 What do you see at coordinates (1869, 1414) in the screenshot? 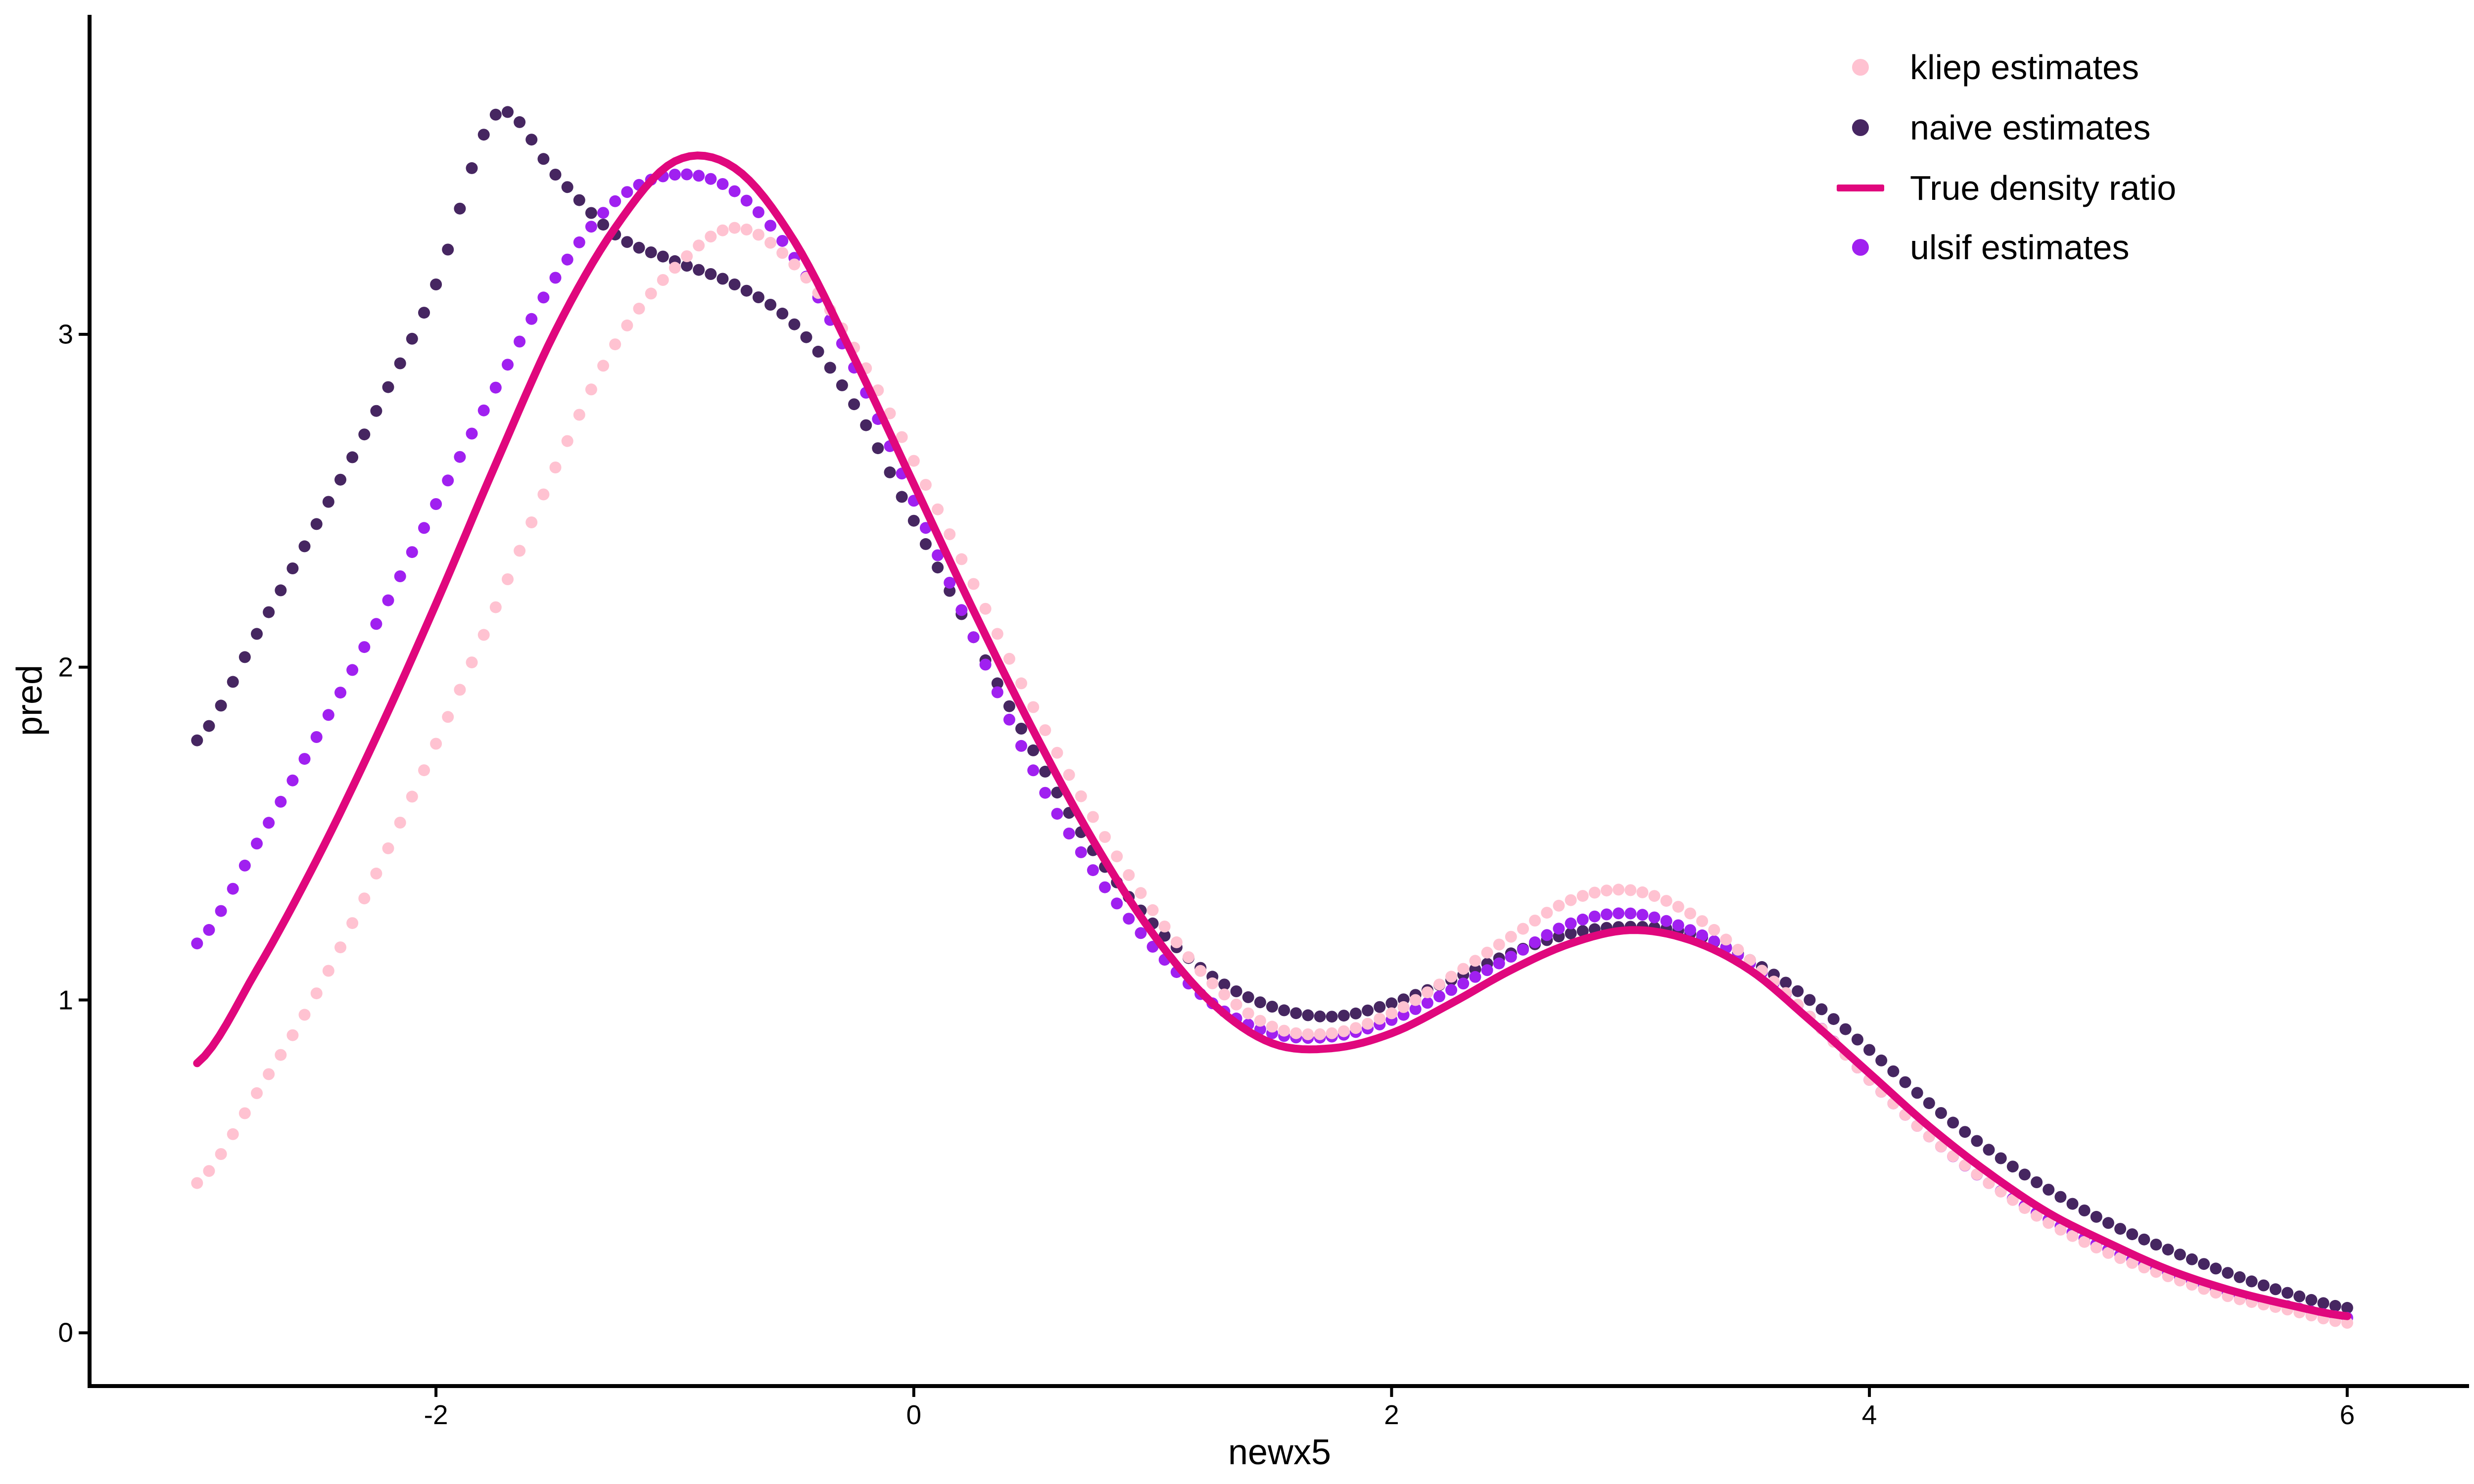
I see `x-tick-label: 4` at bounding box center [1869, 1414].